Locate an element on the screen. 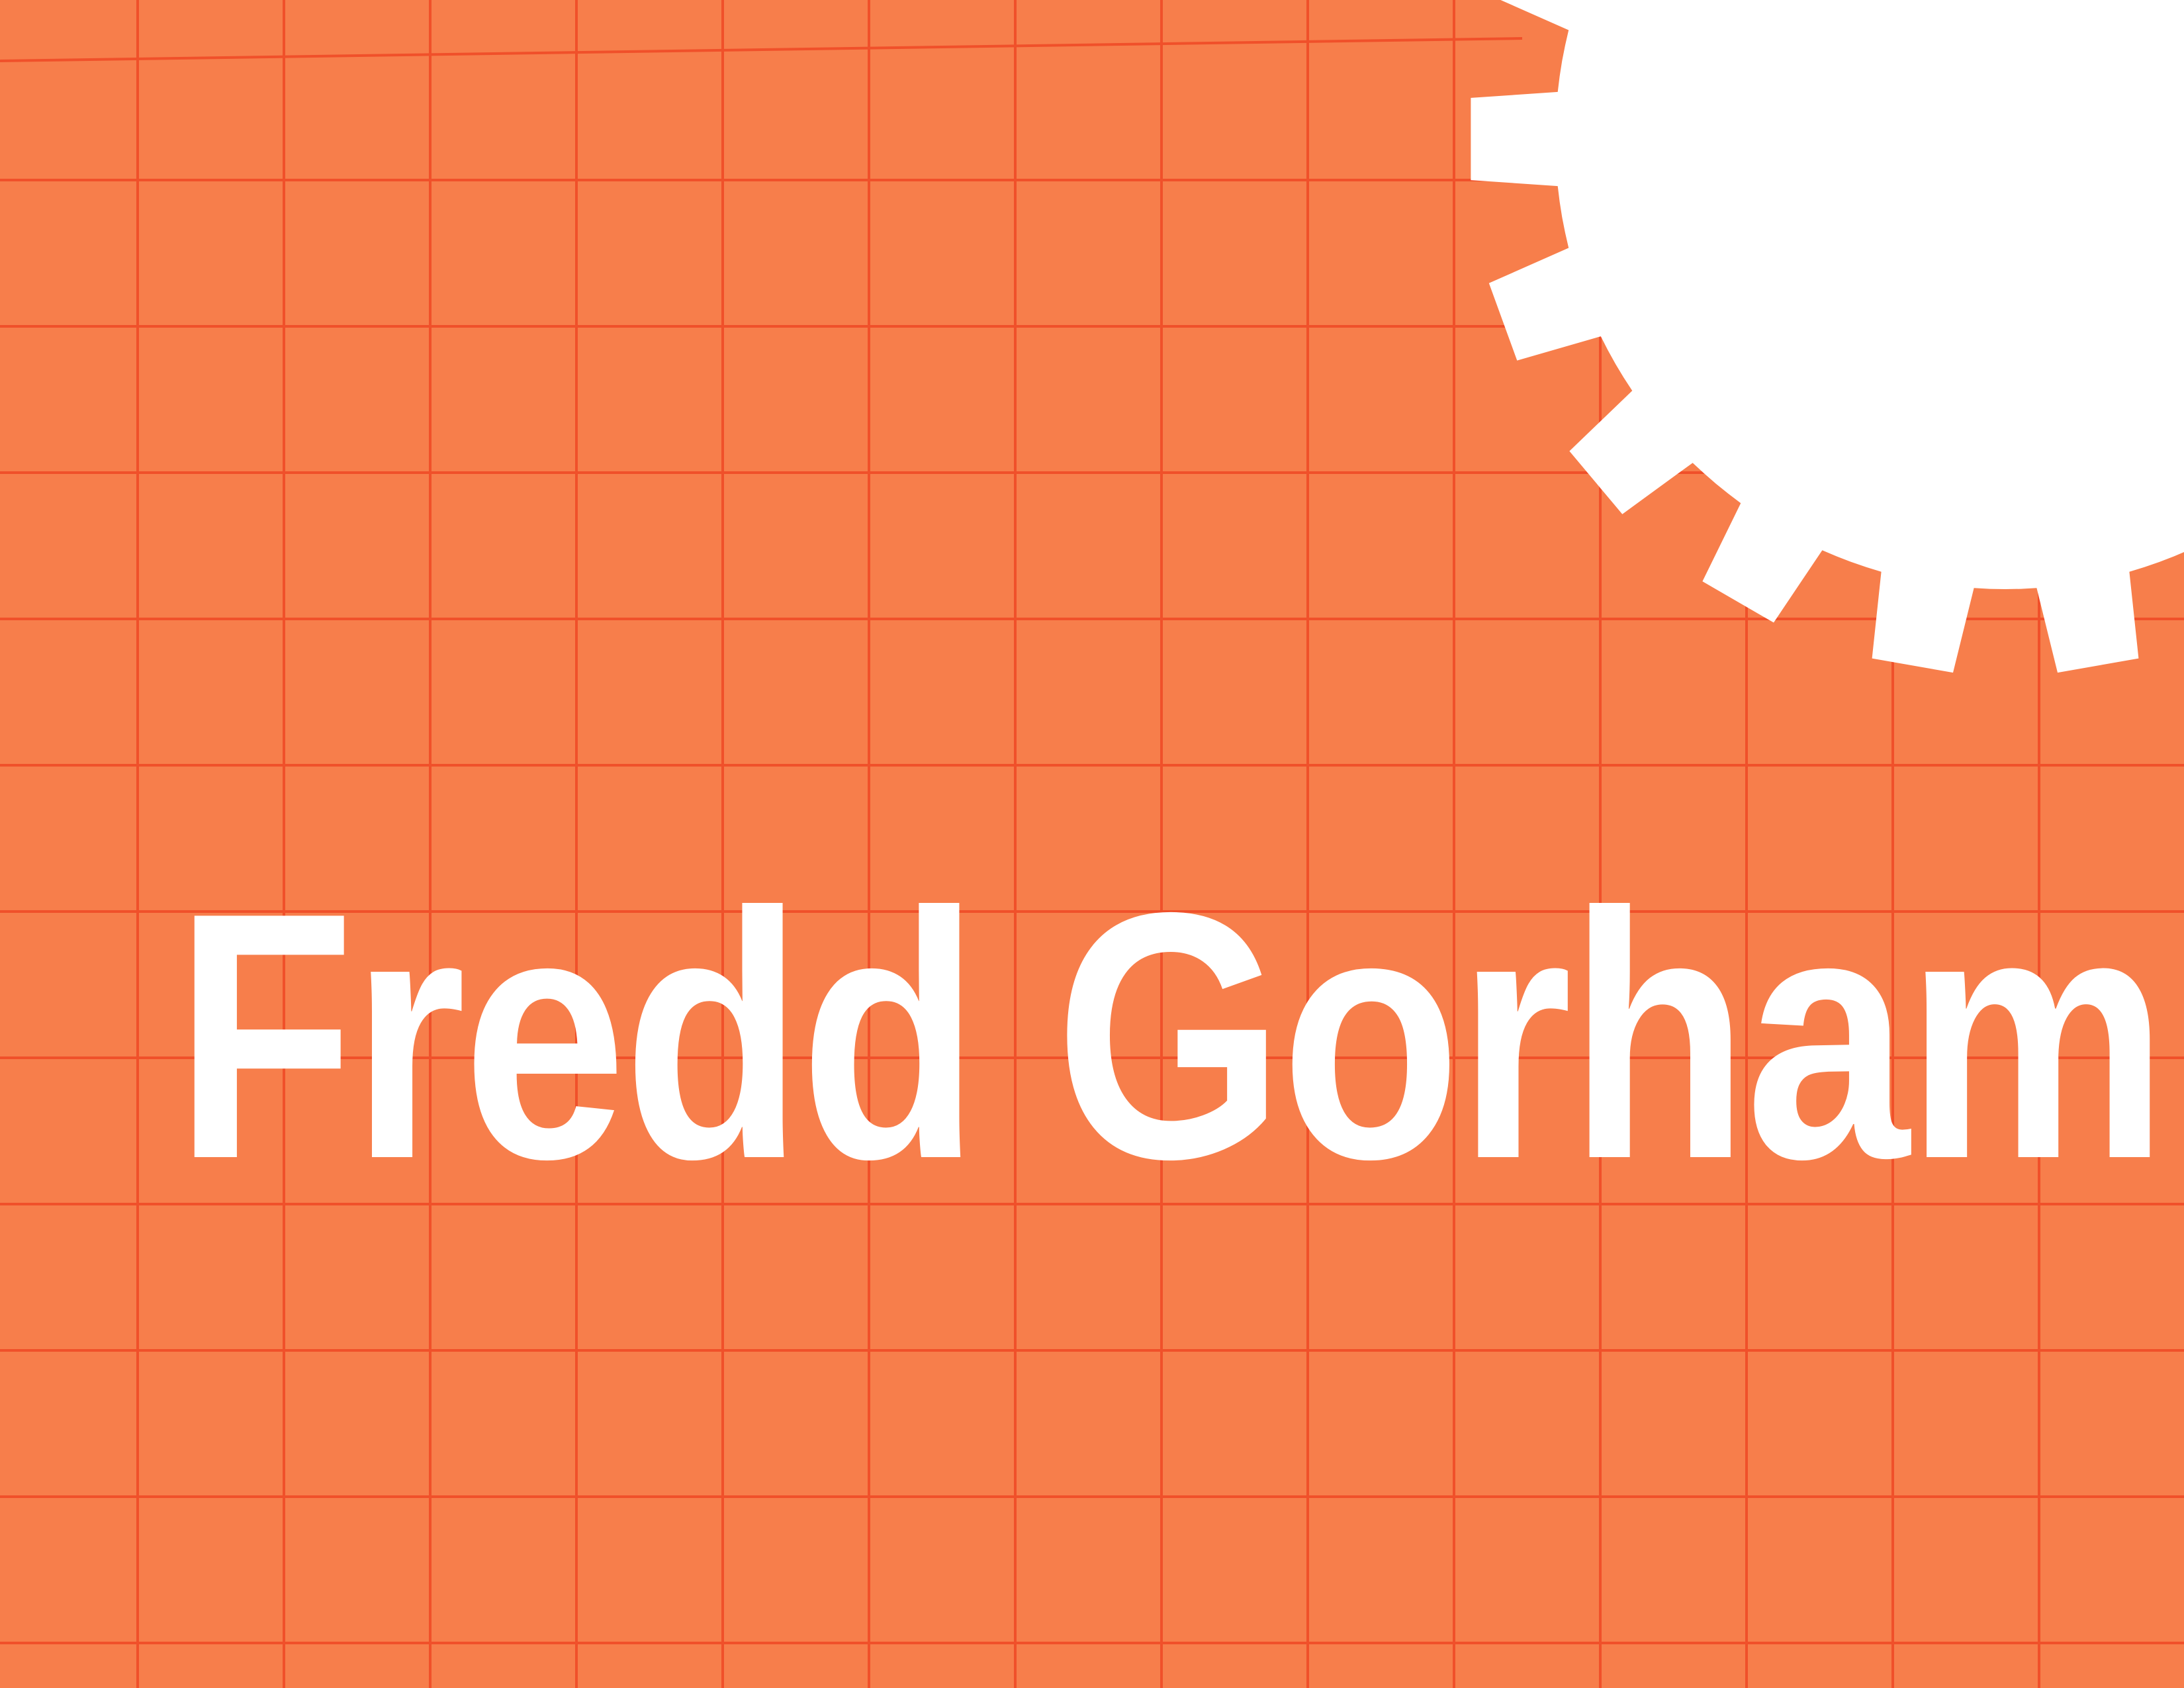 This screenshot has width=2184, height=1688. grid-line-slanted is located at coordinates (761, 49).